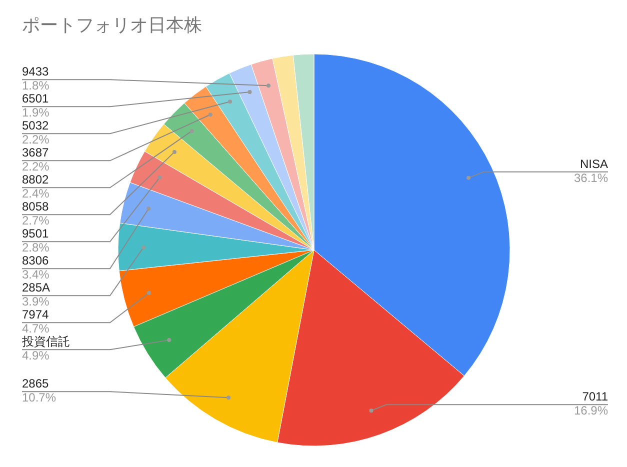  I want to click on data-label: 36.1%, so click(591, 177).